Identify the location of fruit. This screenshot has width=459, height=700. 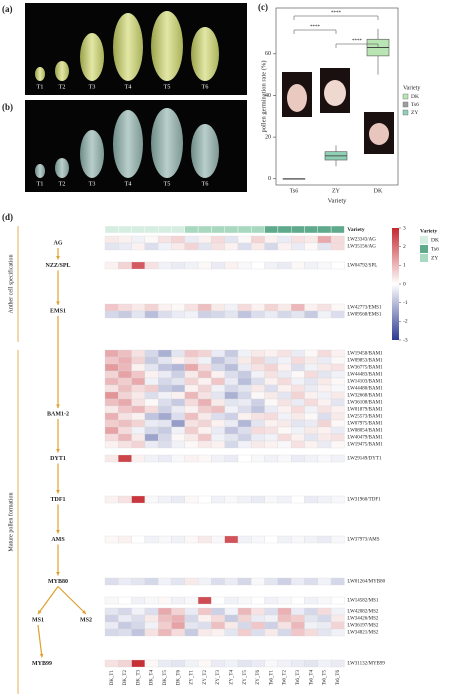
(205, 151).